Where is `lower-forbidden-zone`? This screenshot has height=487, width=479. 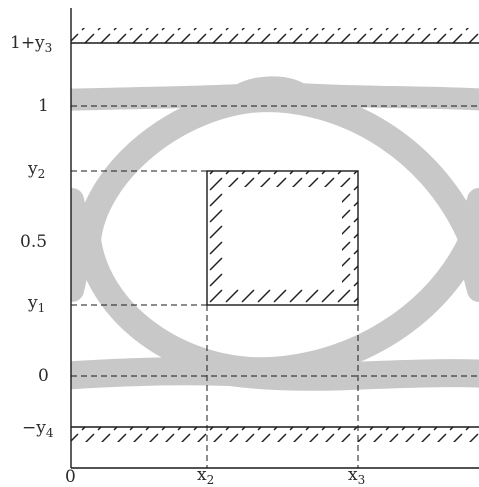
lower-forbidden-zone is located at coordinates (275, 434).